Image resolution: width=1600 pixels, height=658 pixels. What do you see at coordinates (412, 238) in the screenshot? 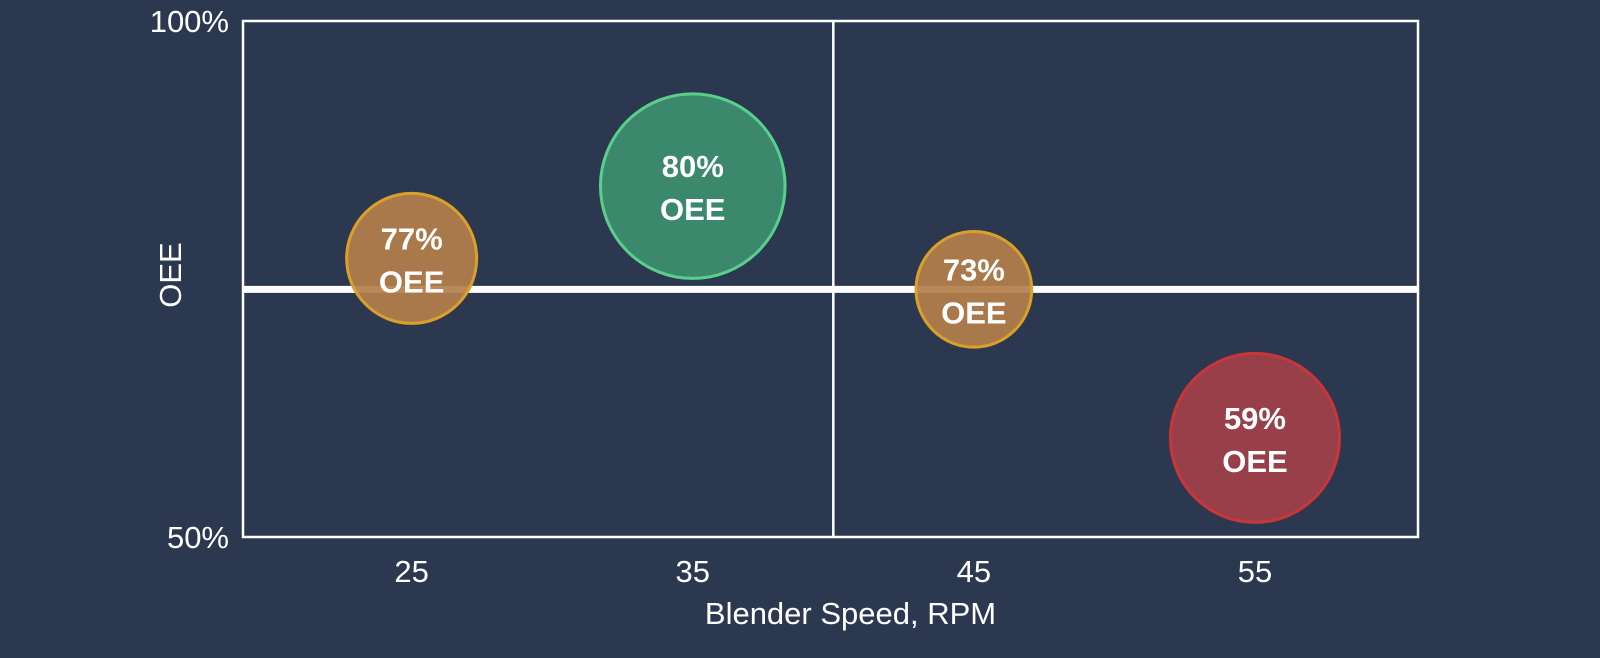
I see `bubble-value-label: 77%` at bounding box center [412, 238].